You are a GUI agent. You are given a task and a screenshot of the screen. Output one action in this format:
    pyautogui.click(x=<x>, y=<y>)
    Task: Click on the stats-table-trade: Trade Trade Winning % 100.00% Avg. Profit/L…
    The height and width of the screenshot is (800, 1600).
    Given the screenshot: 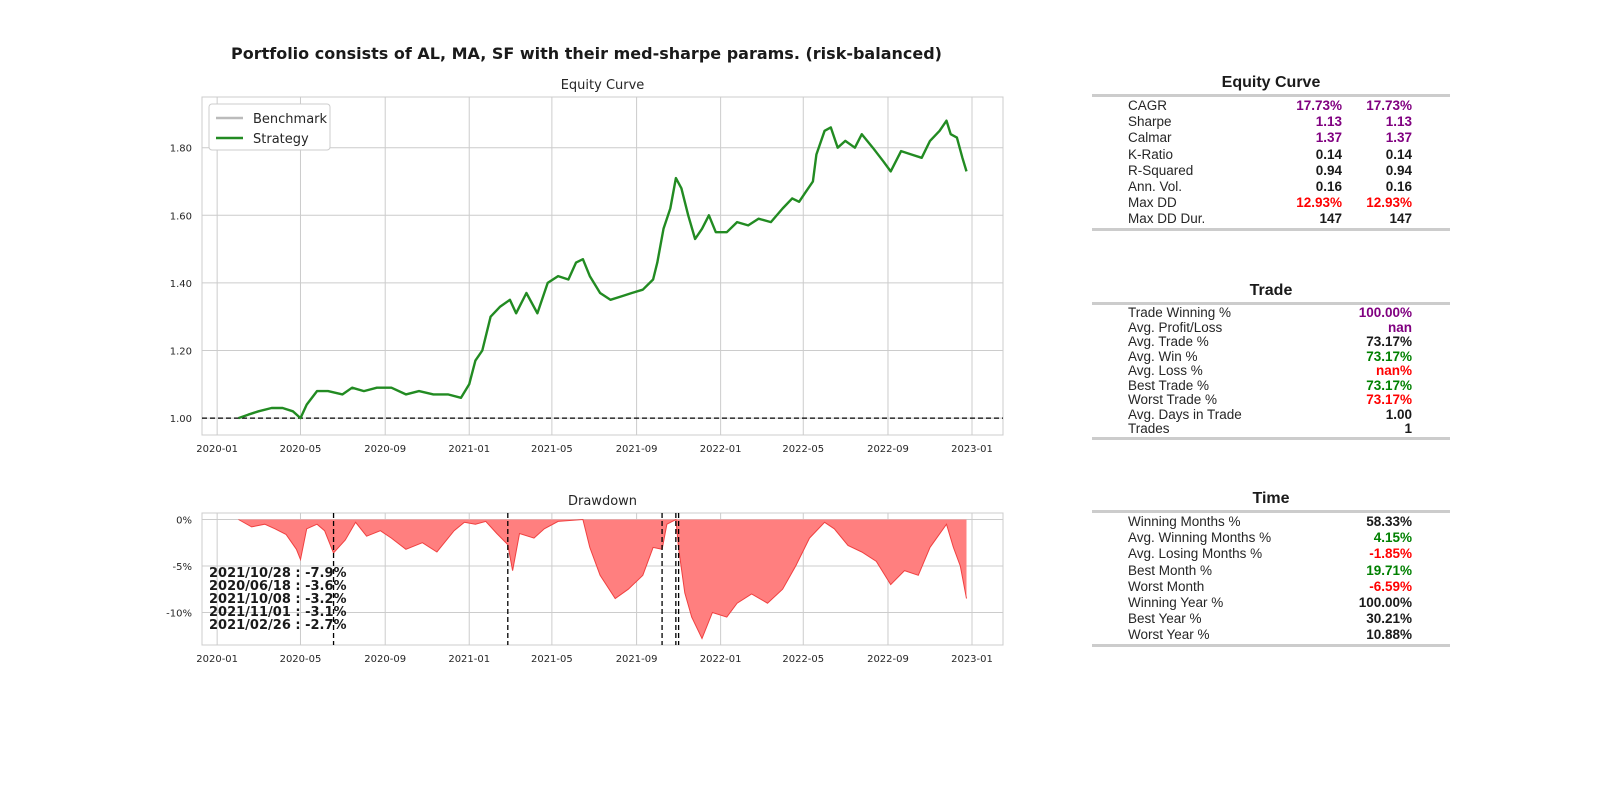 What is the action you would take?
    pyautogui.click(x=1271, y=360)
    